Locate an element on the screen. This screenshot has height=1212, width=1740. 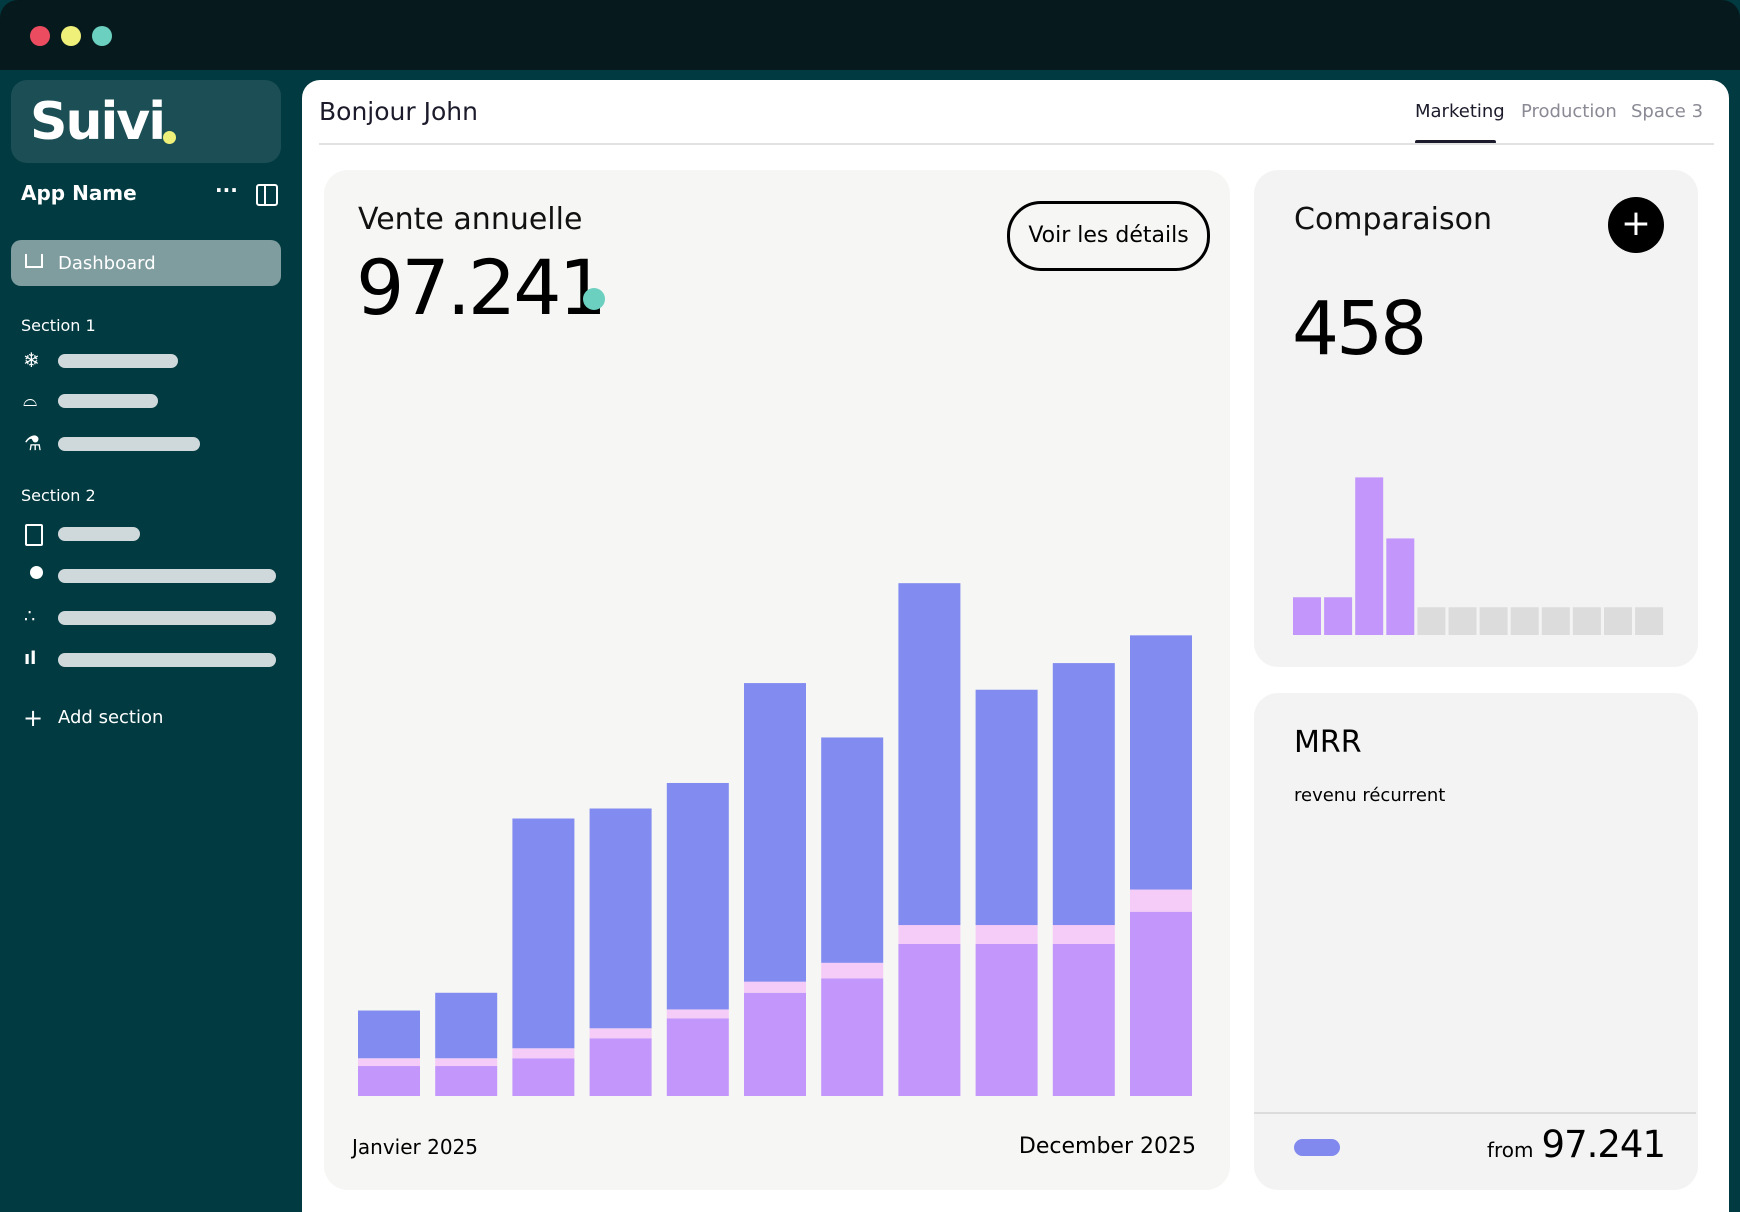
from-label: from is located at coordinates (1510, 1150).